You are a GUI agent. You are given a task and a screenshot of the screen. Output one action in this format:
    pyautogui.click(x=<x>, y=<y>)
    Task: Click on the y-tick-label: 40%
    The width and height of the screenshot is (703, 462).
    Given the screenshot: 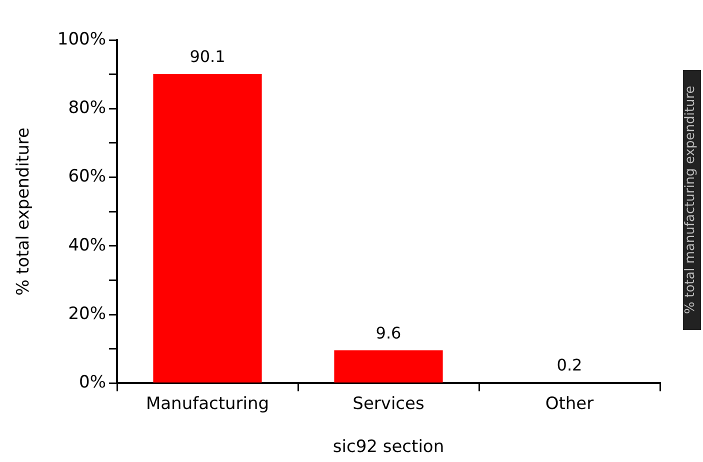 What is the action you would take?
    pyautogui.click(x=87, y=245)
    